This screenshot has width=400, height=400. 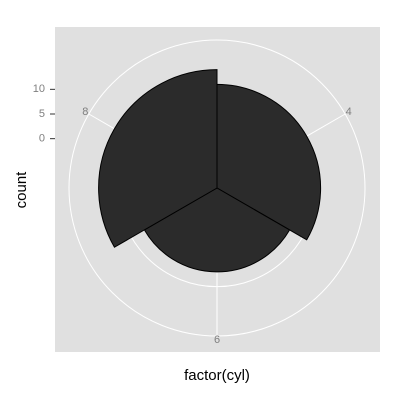 I want to click on x-tick-label-8: 8, so click(x=85, y=112).